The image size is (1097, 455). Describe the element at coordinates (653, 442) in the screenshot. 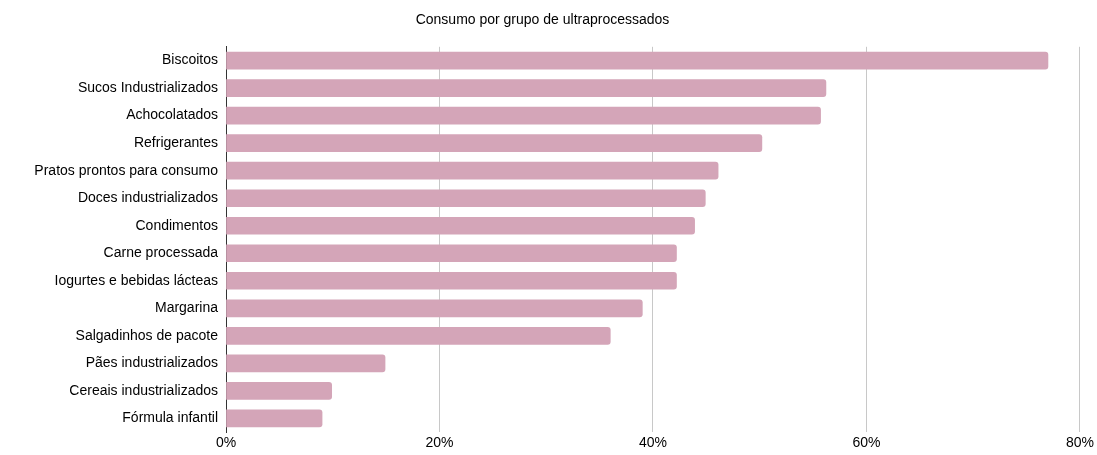

I see `x-tick-label: 40%` at that location.